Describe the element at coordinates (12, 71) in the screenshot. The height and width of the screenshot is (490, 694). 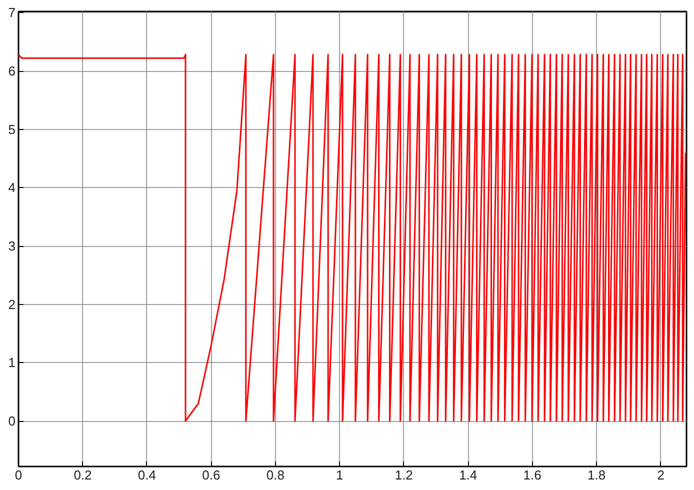
I see `y-tick-label: 6` at that location.